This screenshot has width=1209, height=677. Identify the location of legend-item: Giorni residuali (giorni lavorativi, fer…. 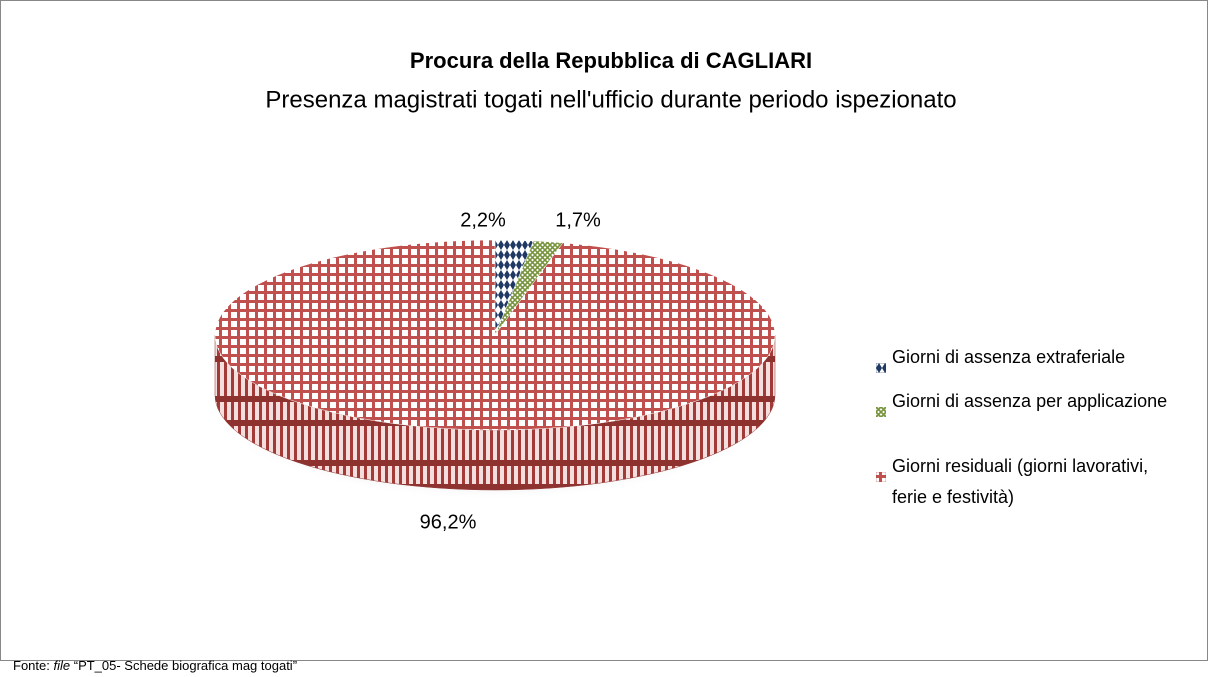
(1025, 482).